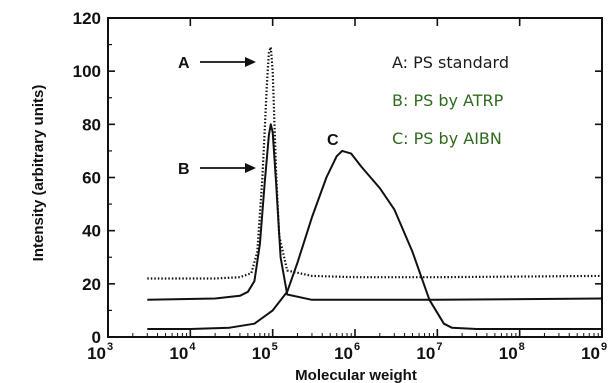  Describe the element at coordinates (87, 18) in the screenshot. I see `y-tick-label: 120` at that location.